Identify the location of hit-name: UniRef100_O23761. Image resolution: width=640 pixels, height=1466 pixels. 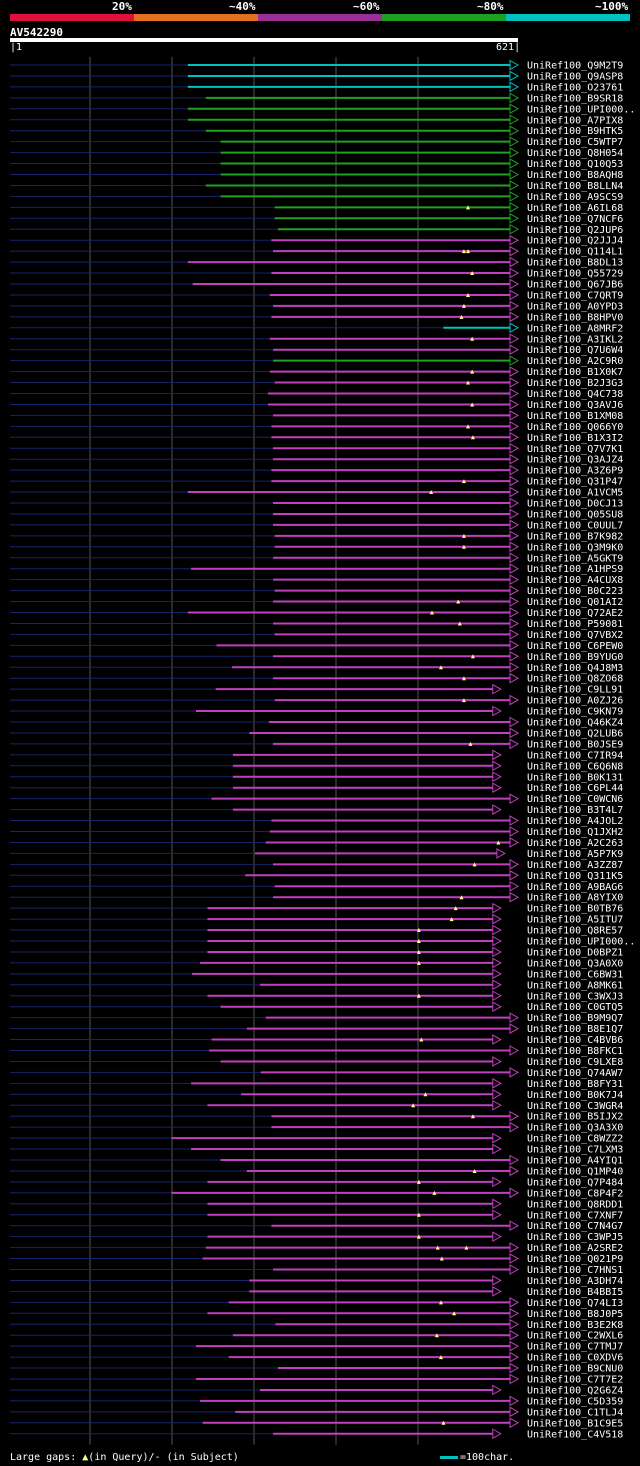
(575, 87).